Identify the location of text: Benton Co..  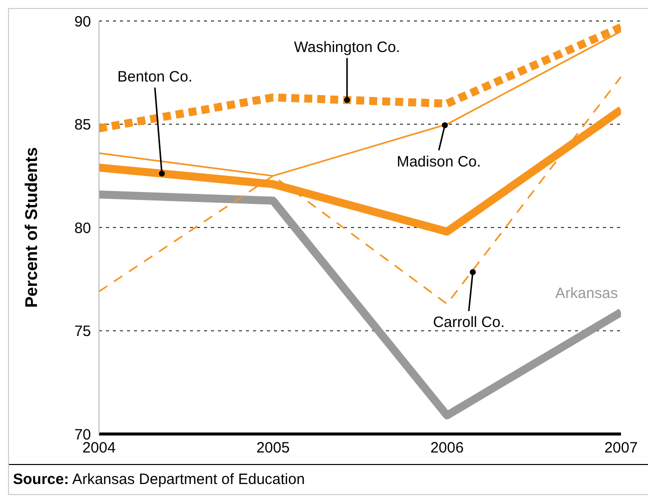
(154, 77).